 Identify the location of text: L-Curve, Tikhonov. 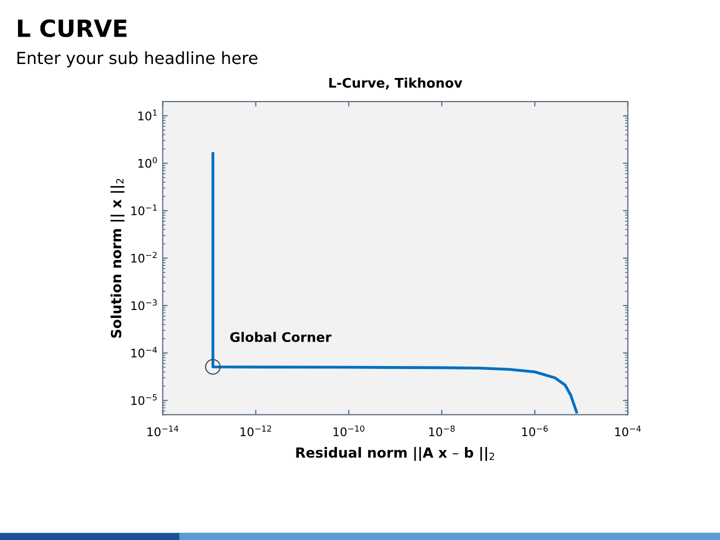
(395, 84).